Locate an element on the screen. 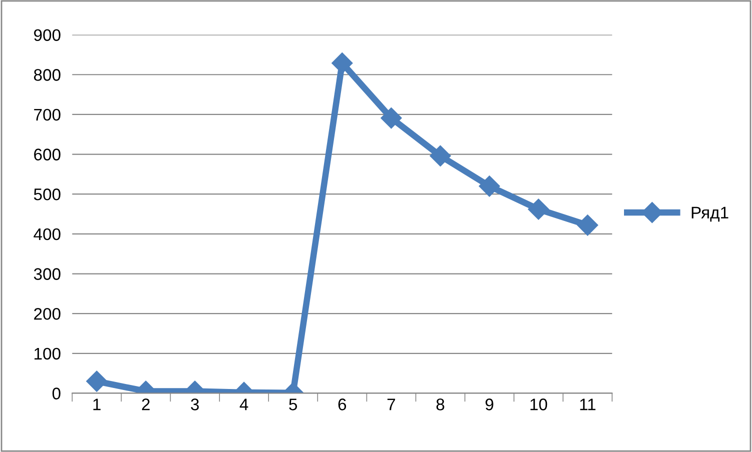  x-tick-label: 5 is located at coordinates (293, 404).